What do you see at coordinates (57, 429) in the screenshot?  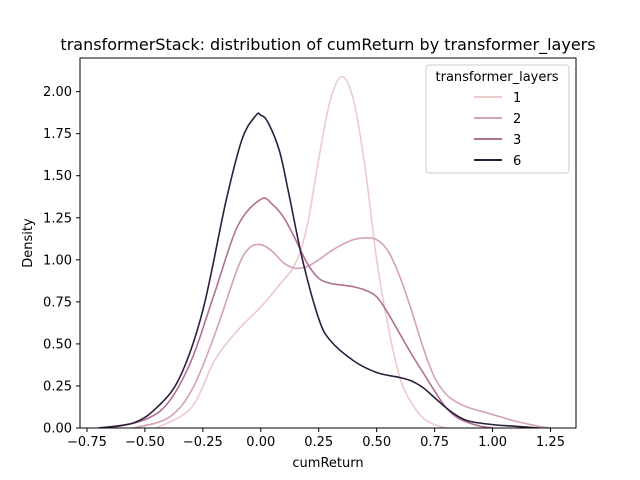 I see `y-tick-label: 0.00` at bounding box center [57, 429].